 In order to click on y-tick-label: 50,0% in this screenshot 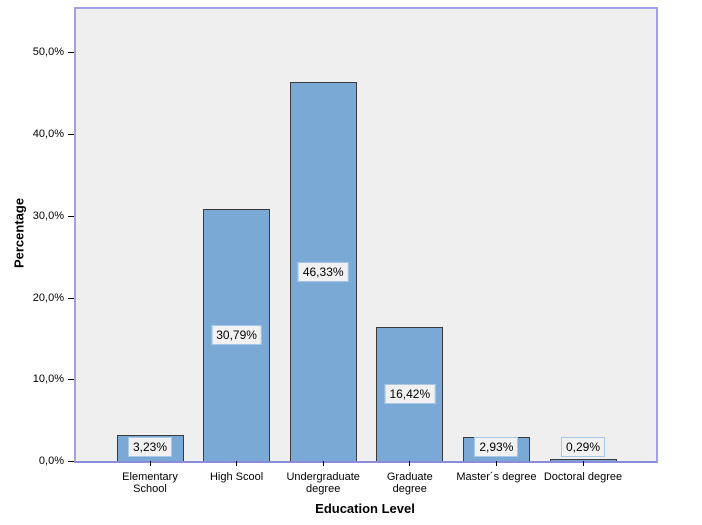, I will do `click(48, 52)`.